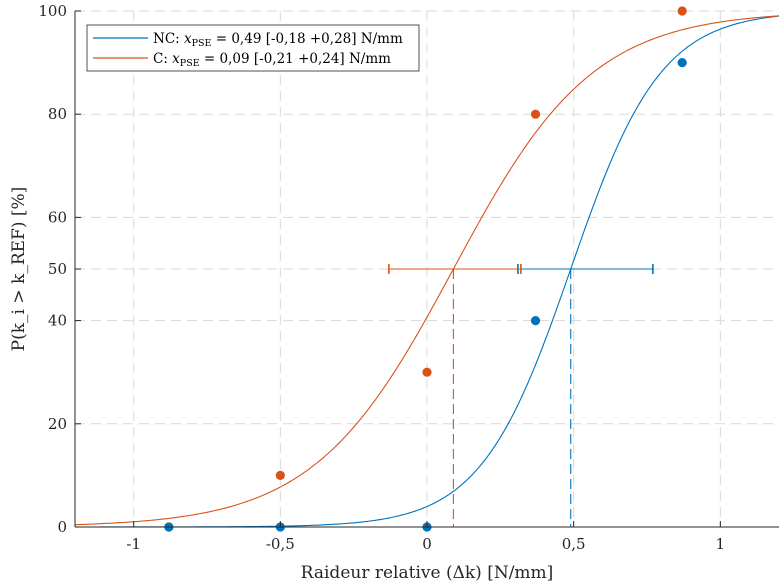  I want to click on y-tick-label: 80, so click(57, 114).